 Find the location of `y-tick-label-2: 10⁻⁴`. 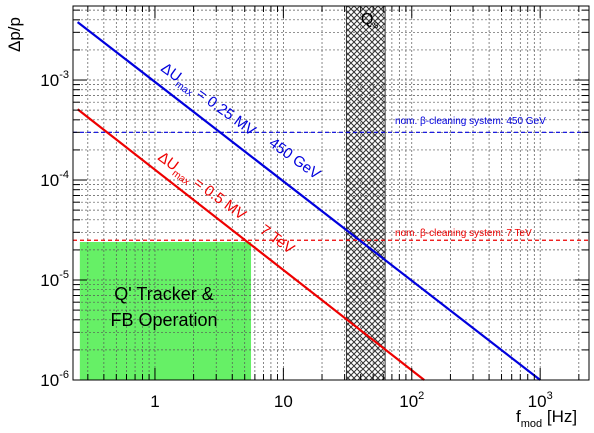

y-tick-label-2: 10⁻⁴ is located at coordinates (54, 179).